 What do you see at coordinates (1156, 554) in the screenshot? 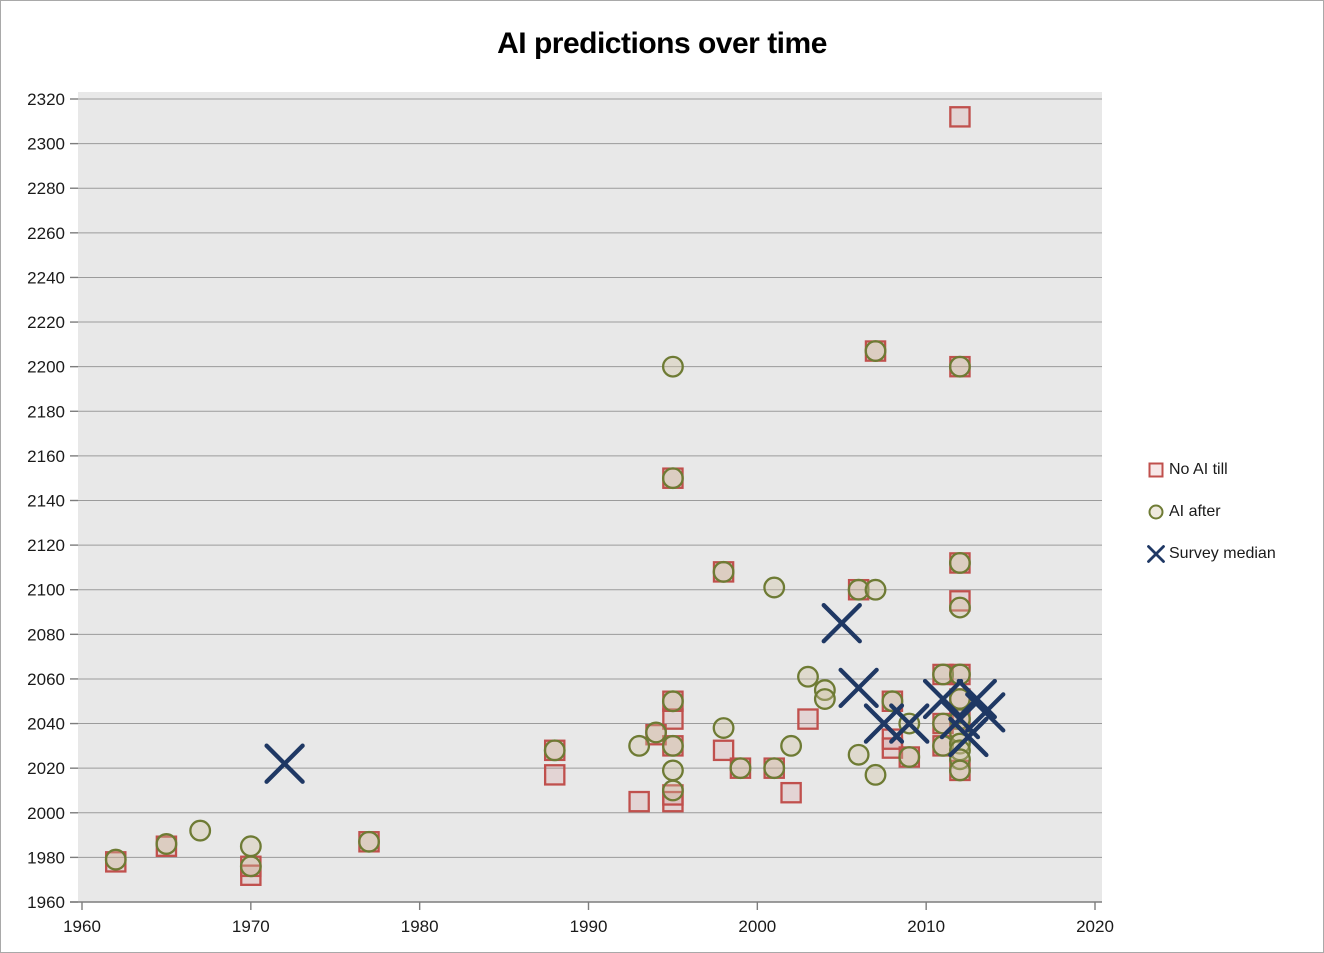
I see `x-marker-icon` at bounding box center [1156, 554].